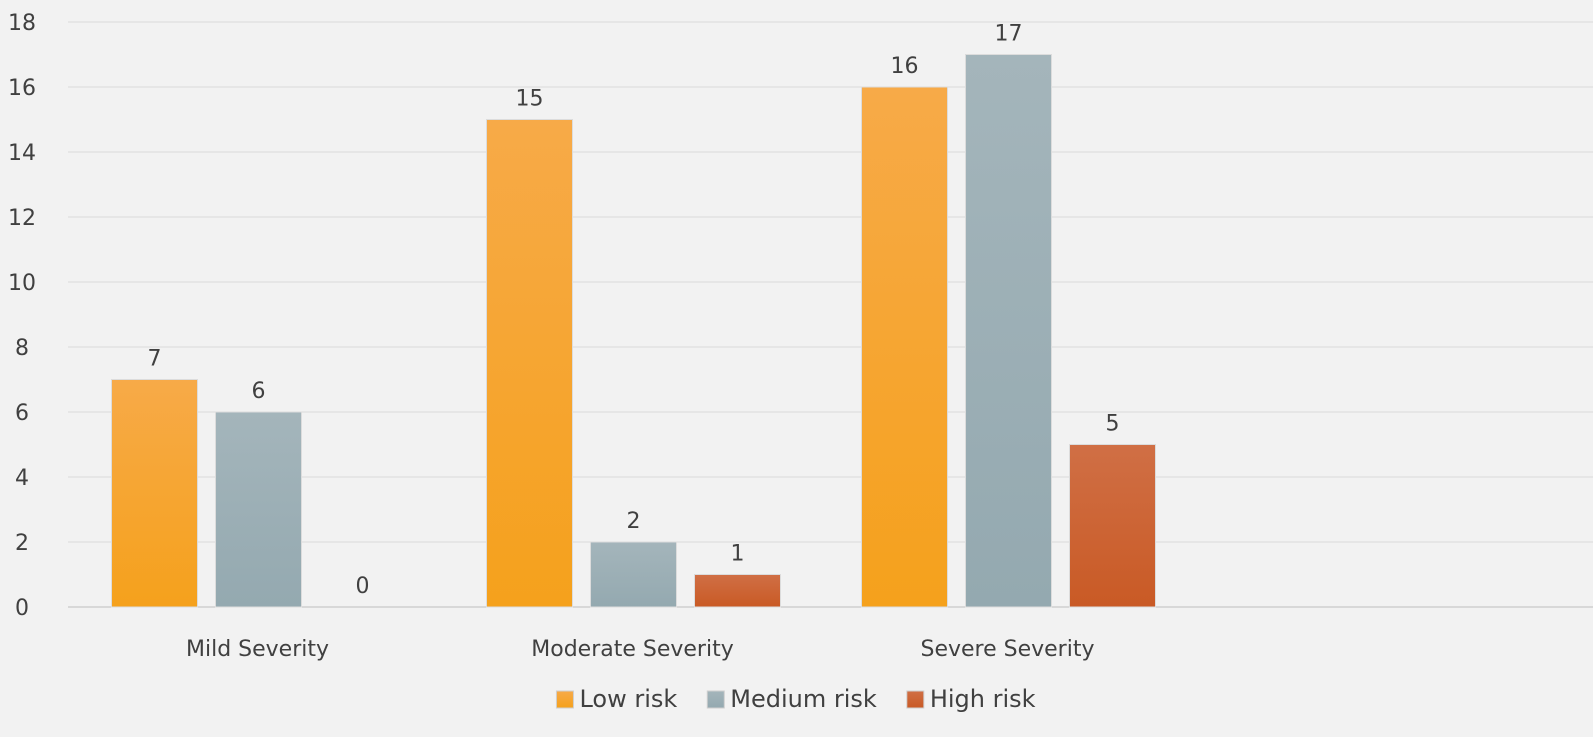  Describe the element at coordinates (738, 554) in the screenshot. I see `data-label: 1` at that location.